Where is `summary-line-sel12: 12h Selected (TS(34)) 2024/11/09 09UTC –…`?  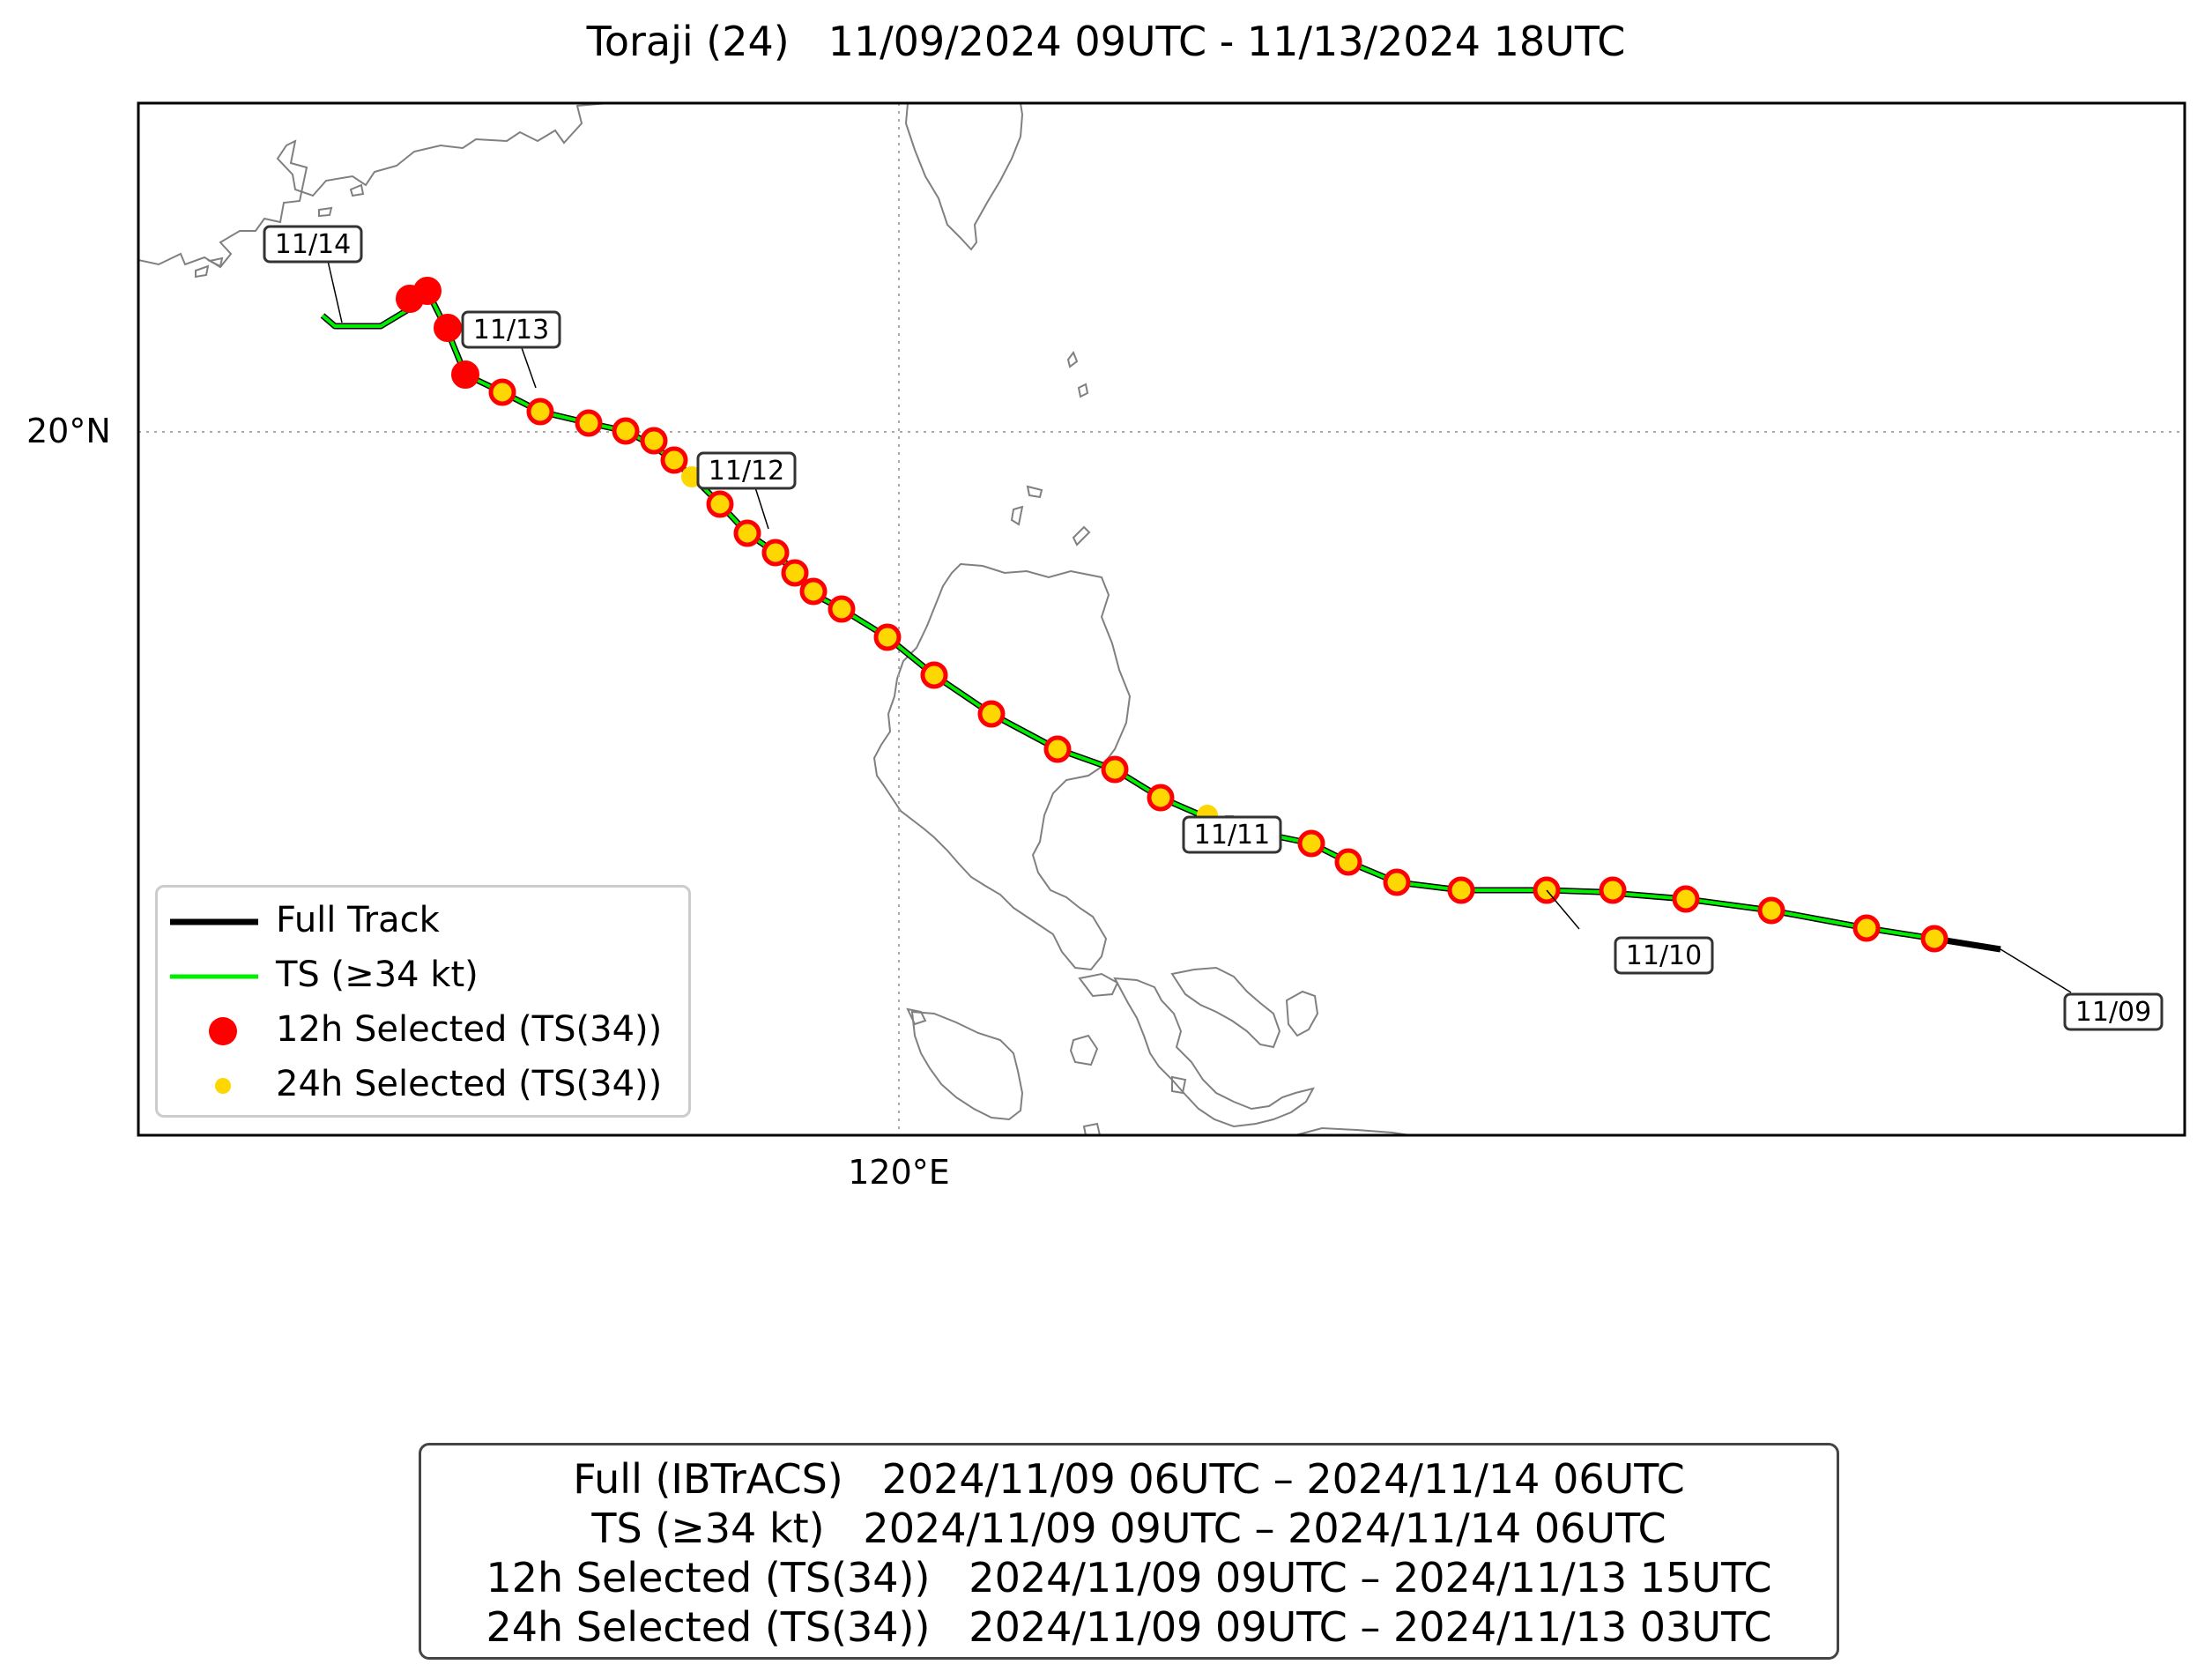
summary-line-sel12: 12h Selected (TS(34)) 2024/11/09 09UTC –… is located at coordinates (1129, 1577).